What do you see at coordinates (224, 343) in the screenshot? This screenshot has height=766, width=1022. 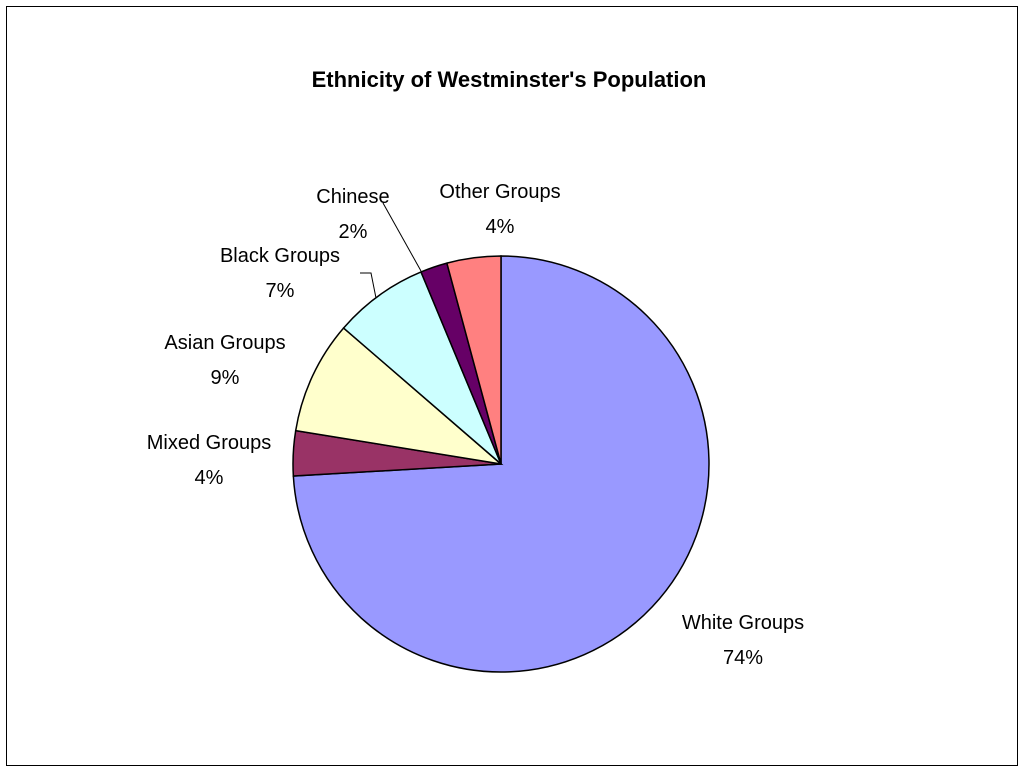 I see `slice-label-asian-groups: Asian Groups` at bounding box center [224, 343].